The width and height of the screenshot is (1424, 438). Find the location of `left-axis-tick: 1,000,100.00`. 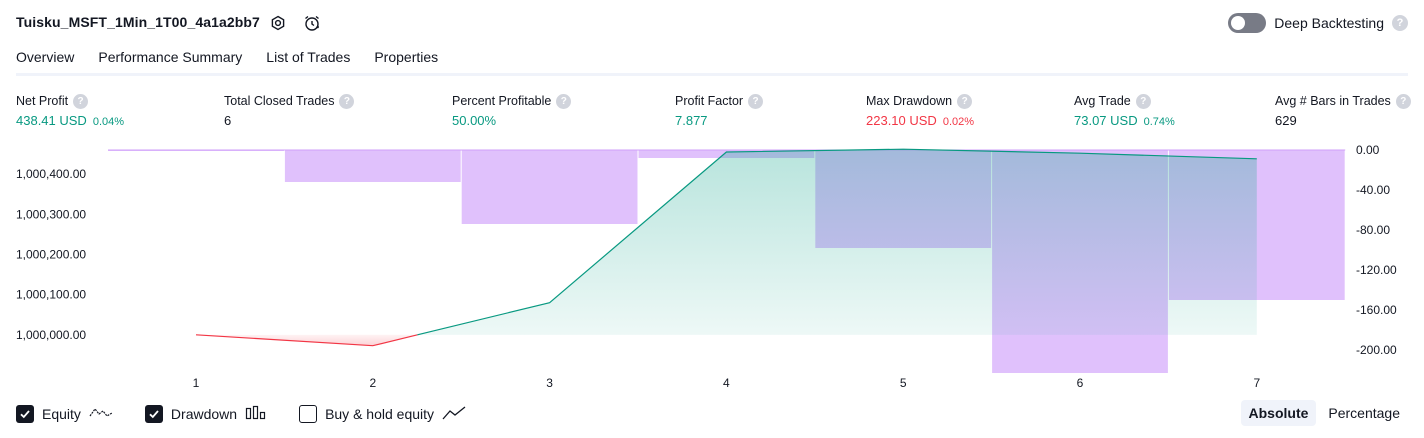

left-axis-tick: 1,000,100.00 is located at coordinates (51, 295).